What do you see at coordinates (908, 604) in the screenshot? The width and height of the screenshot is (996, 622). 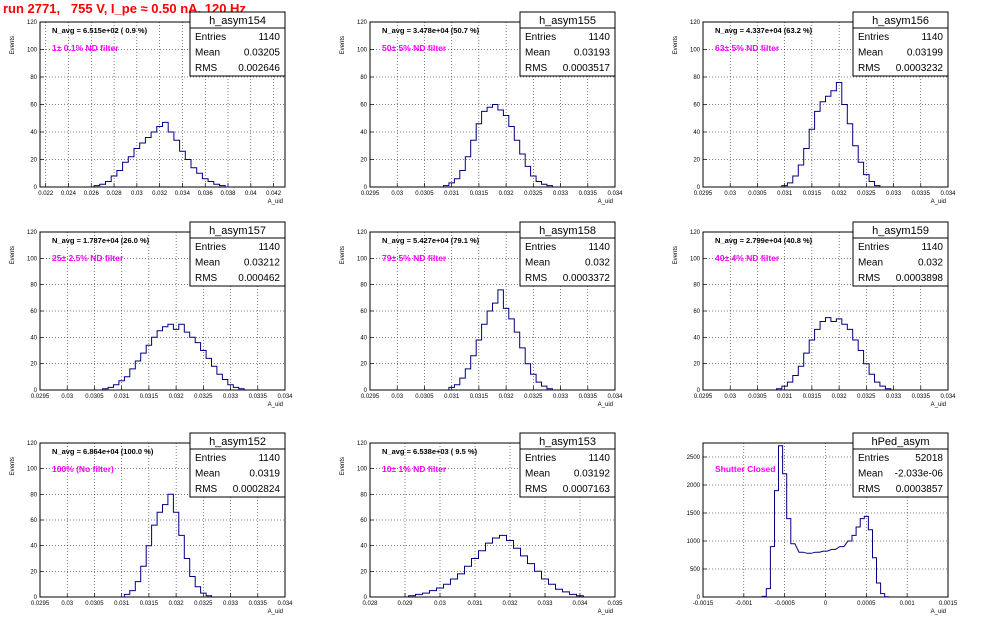 I see `x-tick-label: 0.001` at bounding box center [908, 604].